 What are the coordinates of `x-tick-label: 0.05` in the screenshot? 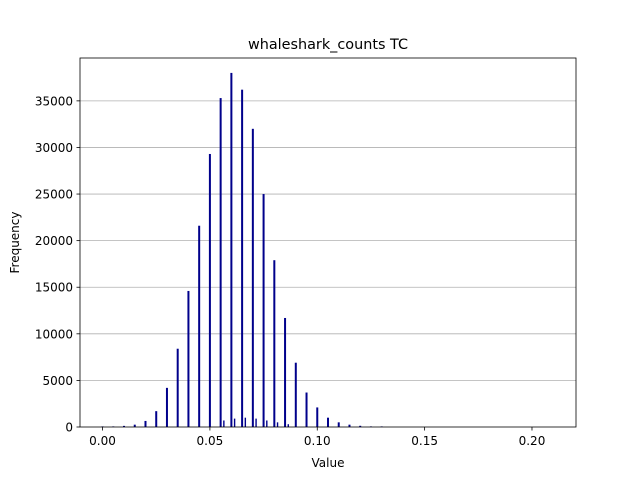 It's located at (210, 441).